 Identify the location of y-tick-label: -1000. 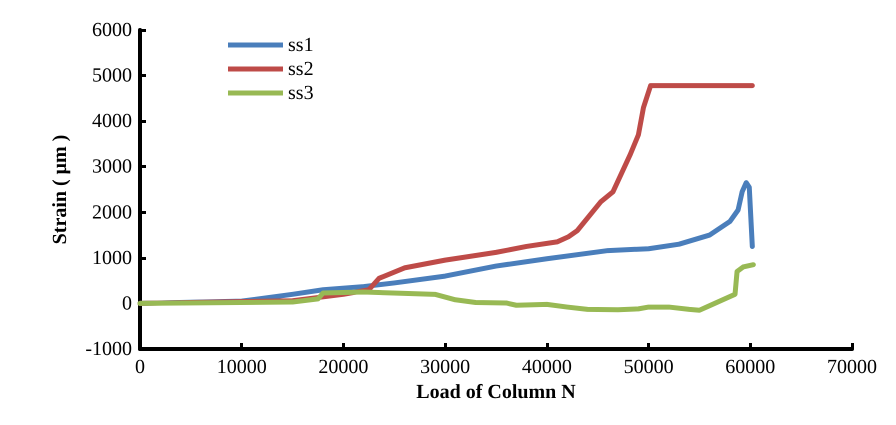
(108, 349).